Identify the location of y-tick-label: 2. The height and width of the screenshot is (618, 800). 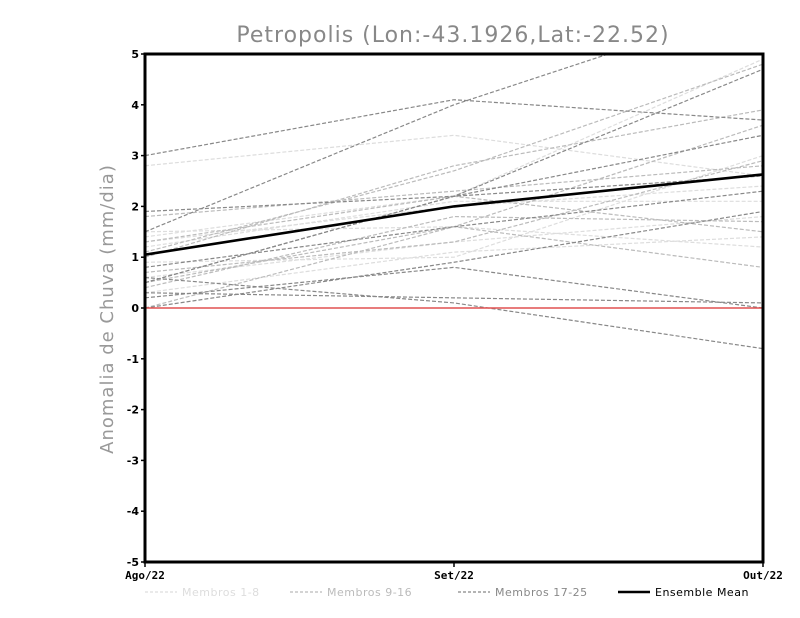
(135, 206).